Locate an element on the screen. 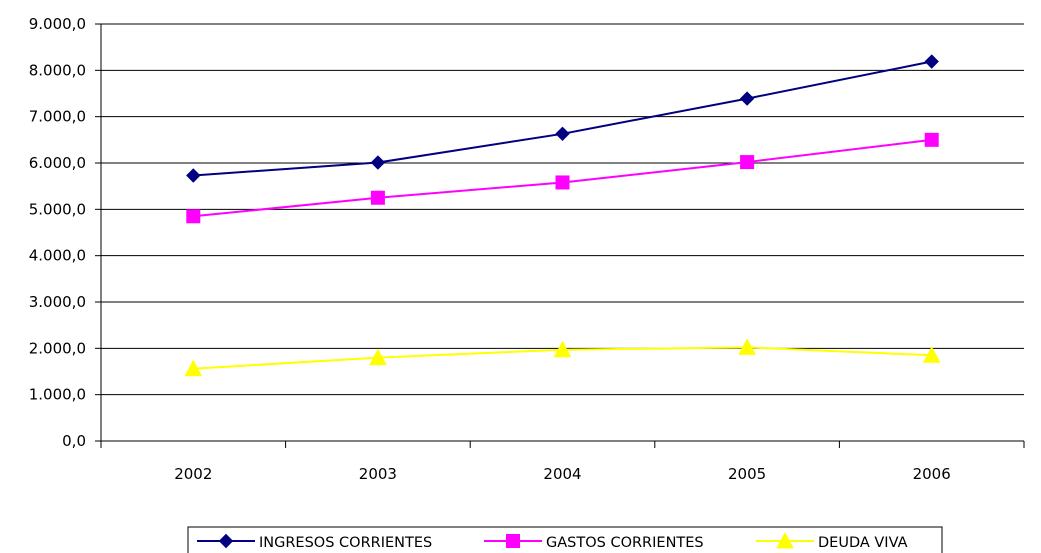 This screenshot has width=1041, height=553. y-tick-label: 8.000,0 is located at coordinates (57, 70).